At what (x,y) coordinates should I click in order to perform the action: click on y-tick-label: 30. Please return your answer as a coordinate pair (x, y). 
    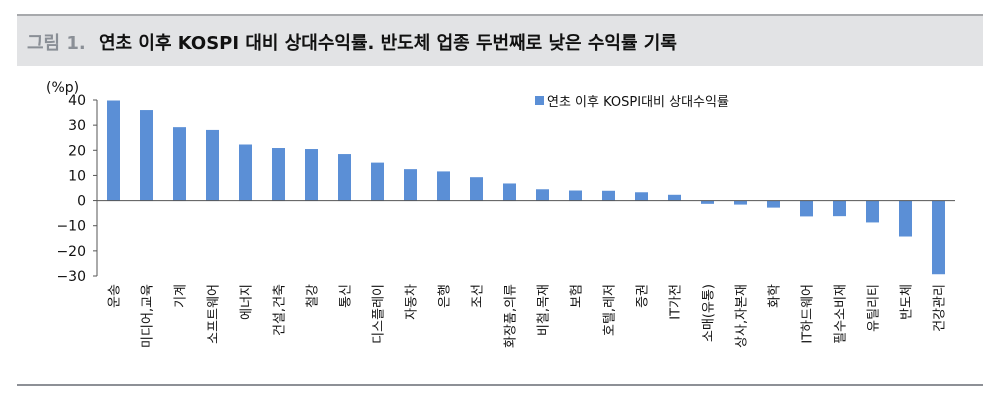
    Looking at the image, I should click on (77, 126).